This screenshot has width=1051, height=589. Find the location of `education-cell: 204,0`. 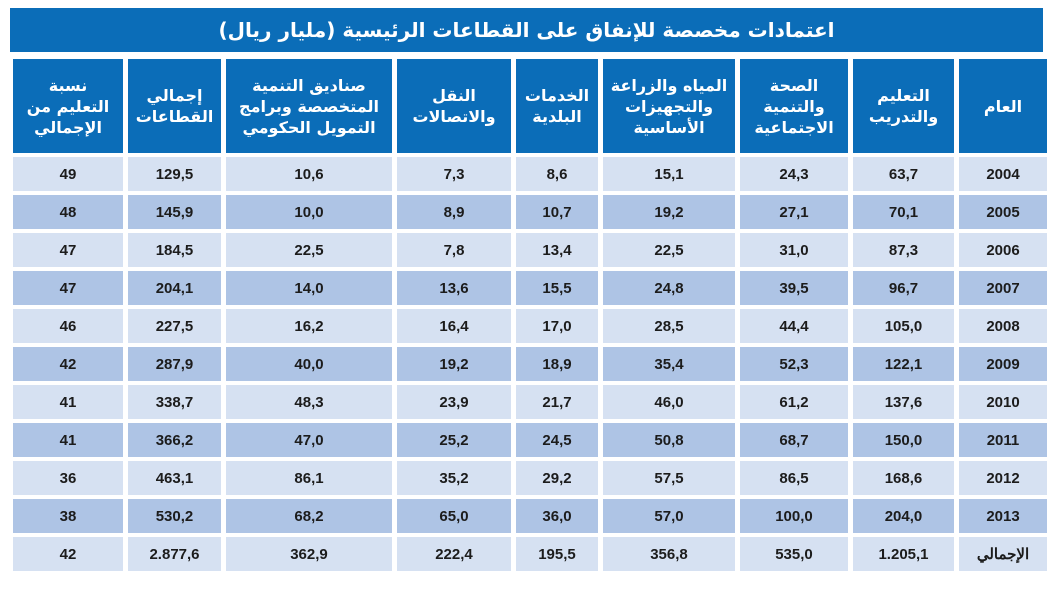

education-cell: 204,0 is located at coordinates (903, 516).